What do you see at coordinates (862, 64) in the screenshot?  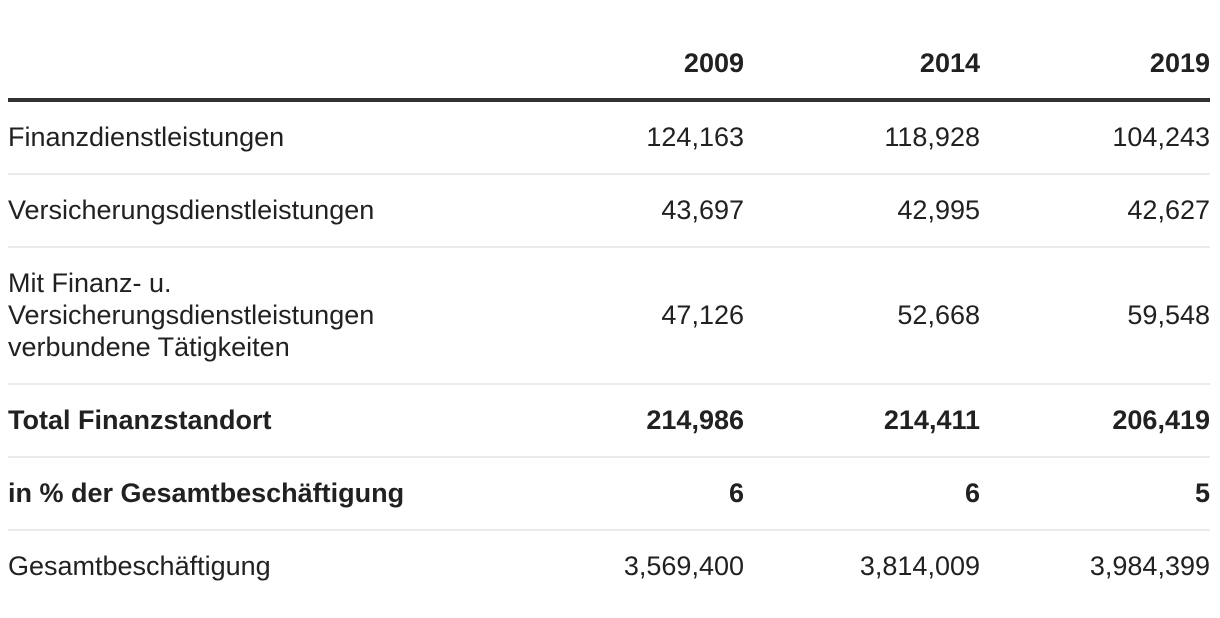 I see `header-year-2014: 2014` at bounding box center [862, 64].